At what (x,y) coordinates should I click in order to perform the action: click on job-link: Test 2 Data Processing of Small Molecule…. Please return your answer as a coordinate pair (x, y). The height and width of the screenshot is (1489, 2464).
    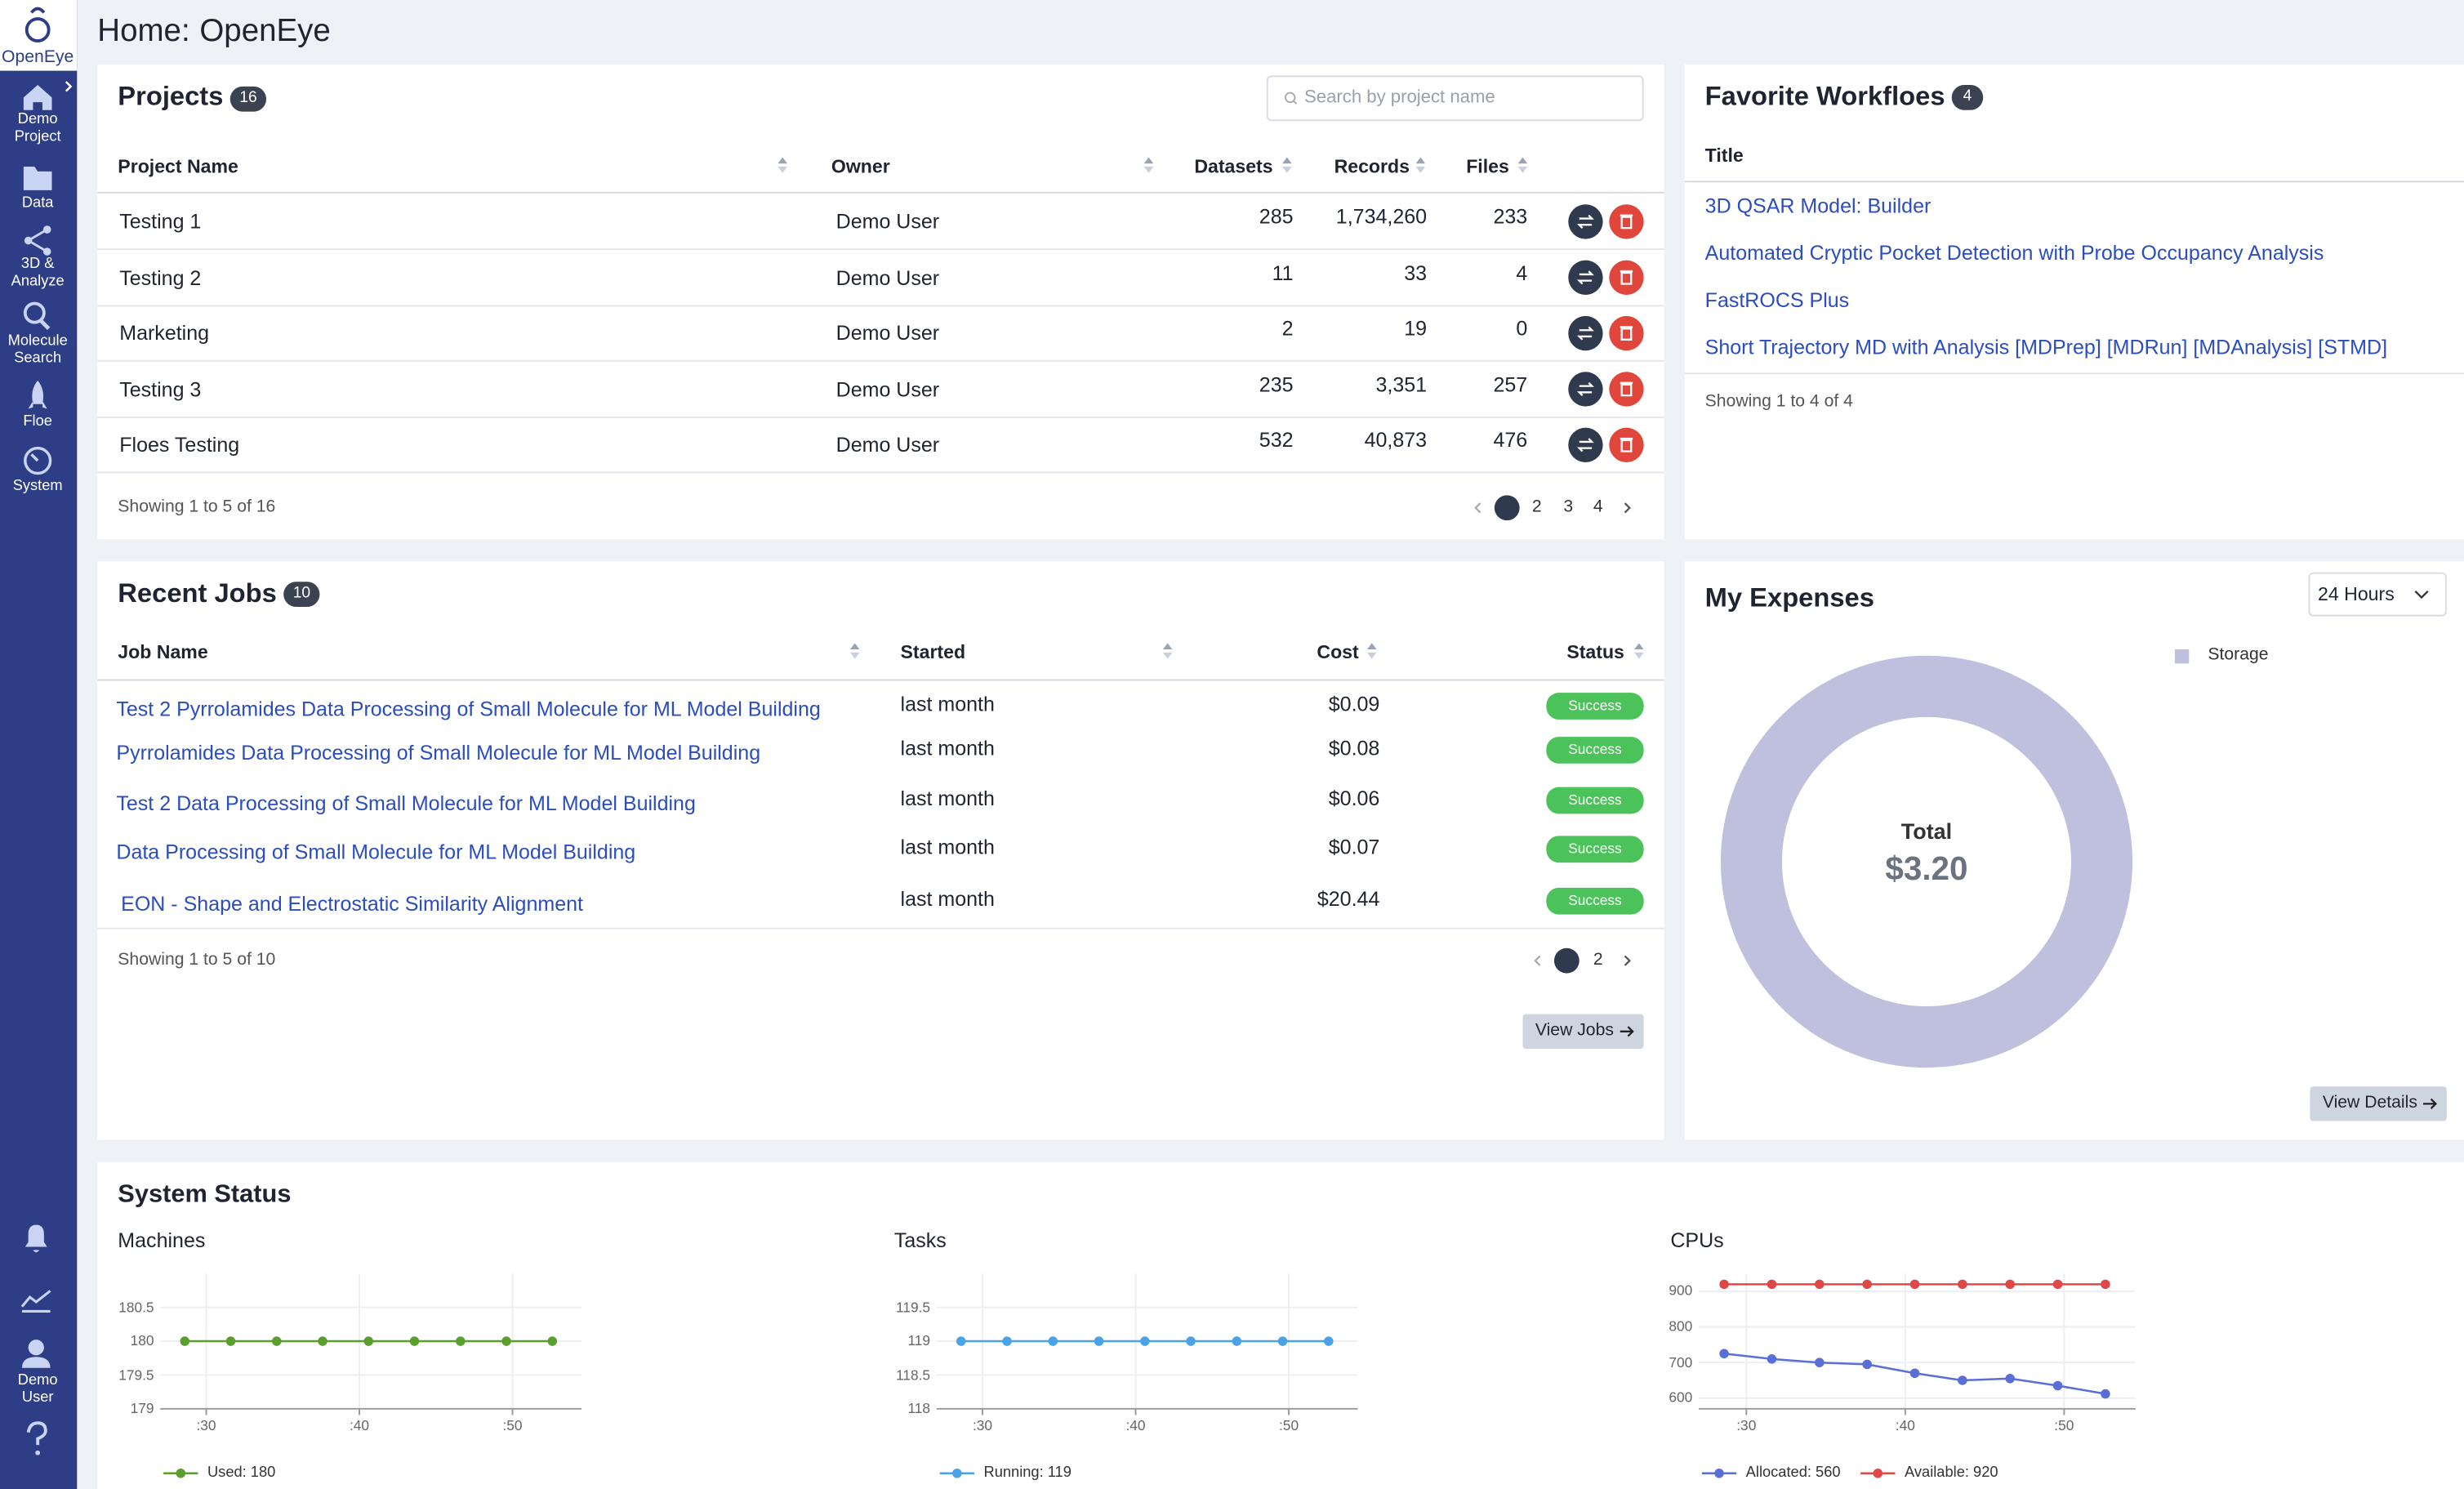
    Looking at the image, I should click on (406, 803).